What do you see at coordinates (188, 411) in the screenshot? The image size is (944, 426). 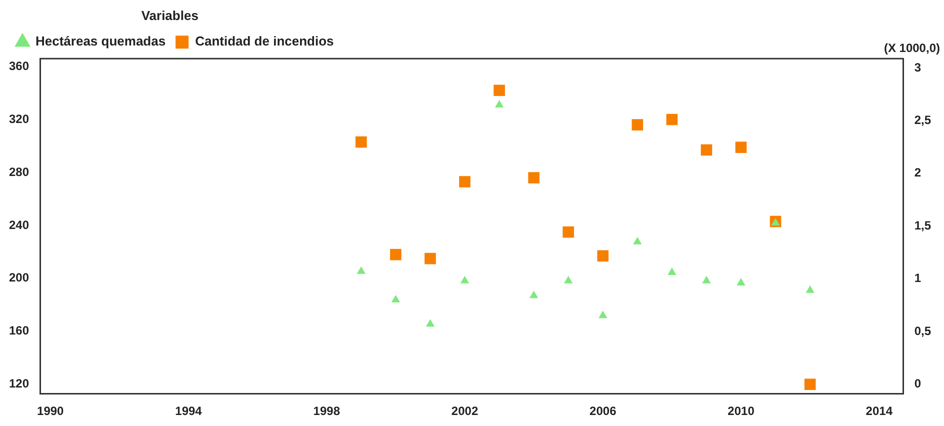 I see `x-tick-label: 1994` at bounding box center [188, 411].